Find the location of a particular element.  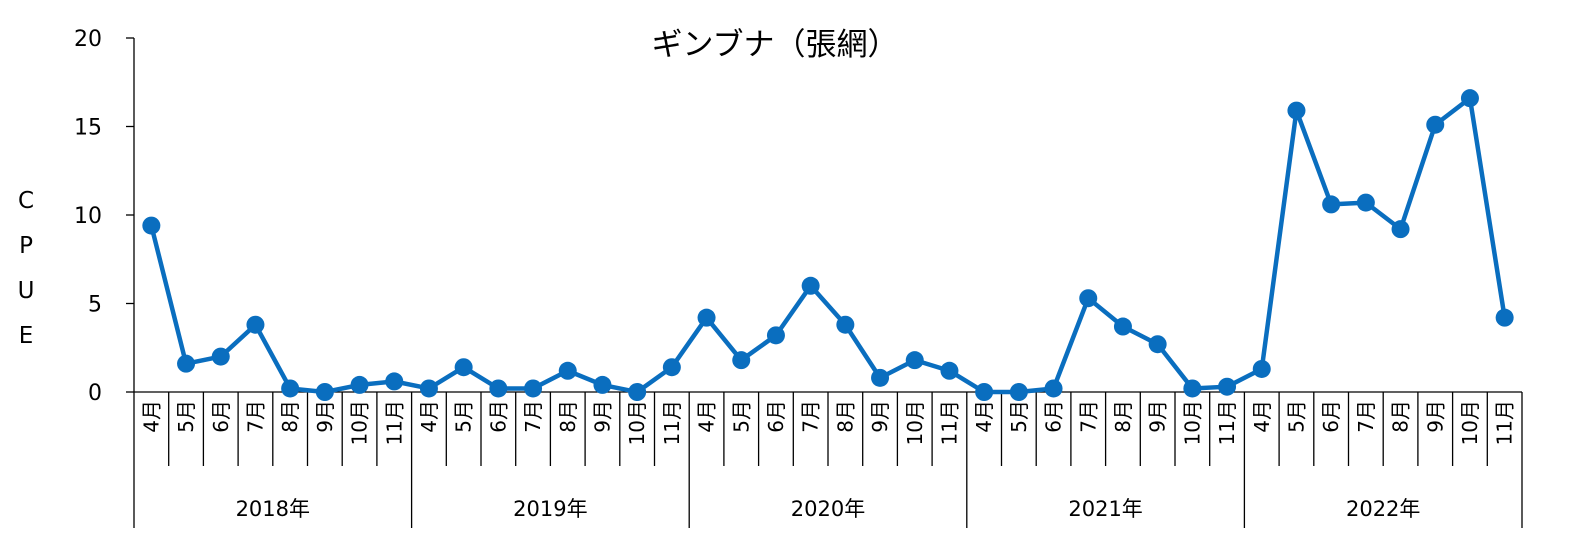

x-group-label-year: 2020年 is located at coordinates (828, 509).